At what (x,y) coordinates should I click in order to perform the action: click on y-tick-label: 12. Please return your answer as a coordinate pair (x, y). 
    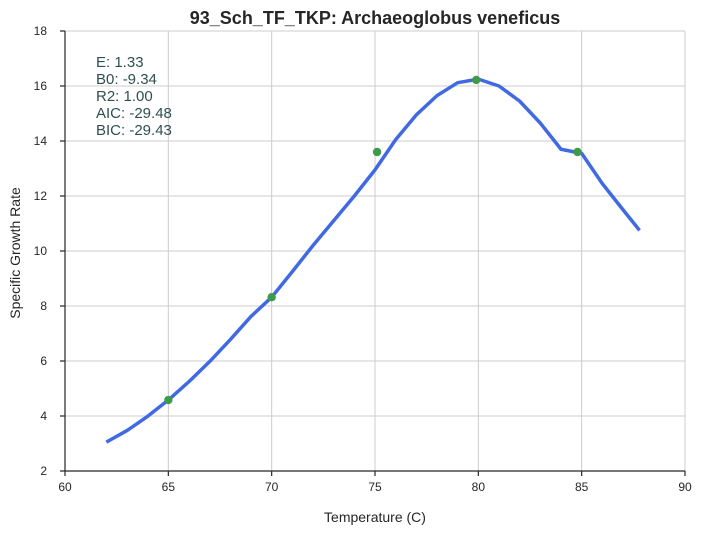
    Looking at the image, I should click on (41, 196).